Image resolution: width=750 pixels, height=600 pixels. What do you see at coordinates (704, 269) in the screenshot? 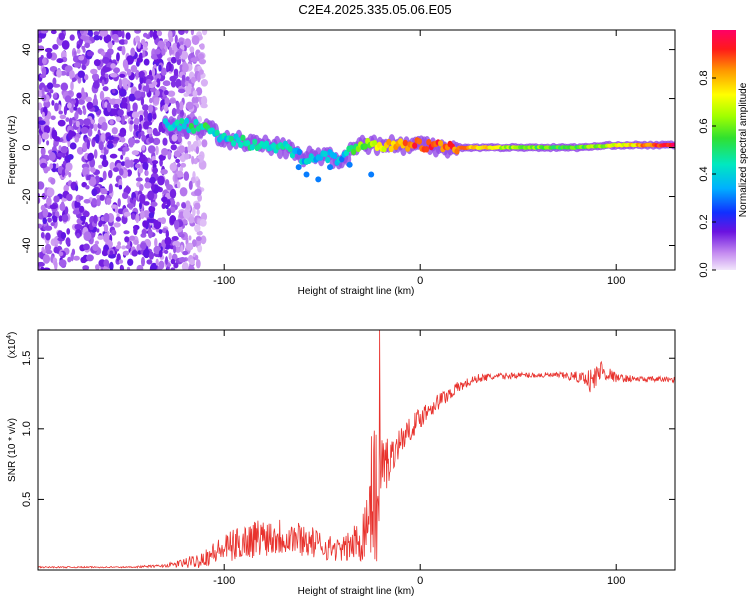
I see `colorbar-tick-label: 0.0` at bounding box center [704, 269].